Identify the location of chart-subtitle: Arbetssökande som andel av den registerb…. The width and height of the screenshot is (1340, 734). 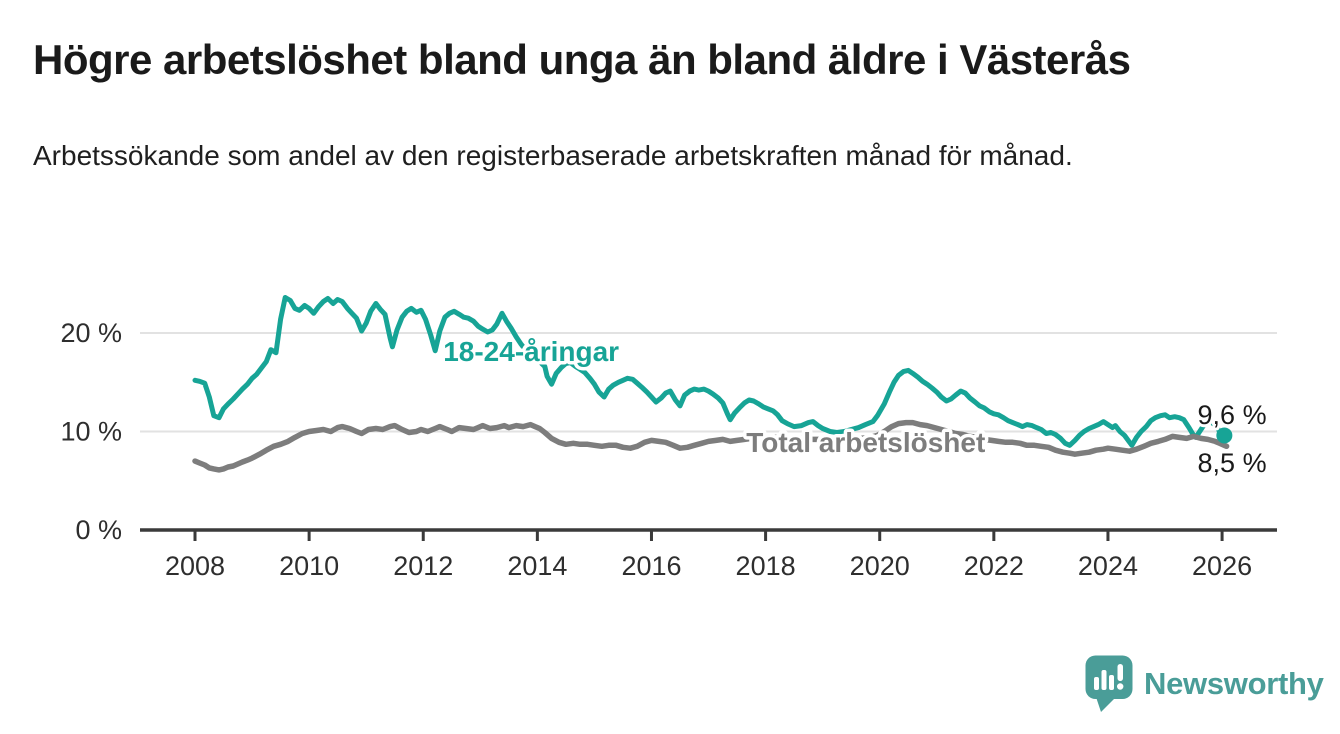
(553, 155).